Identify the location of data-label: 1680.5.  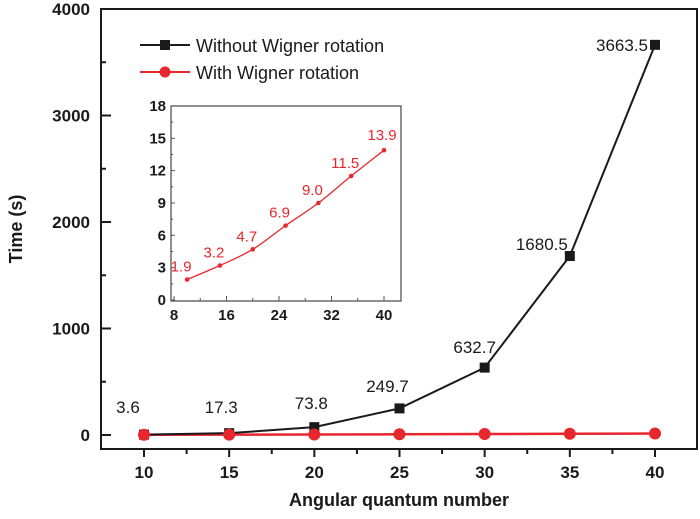
(542, 244).